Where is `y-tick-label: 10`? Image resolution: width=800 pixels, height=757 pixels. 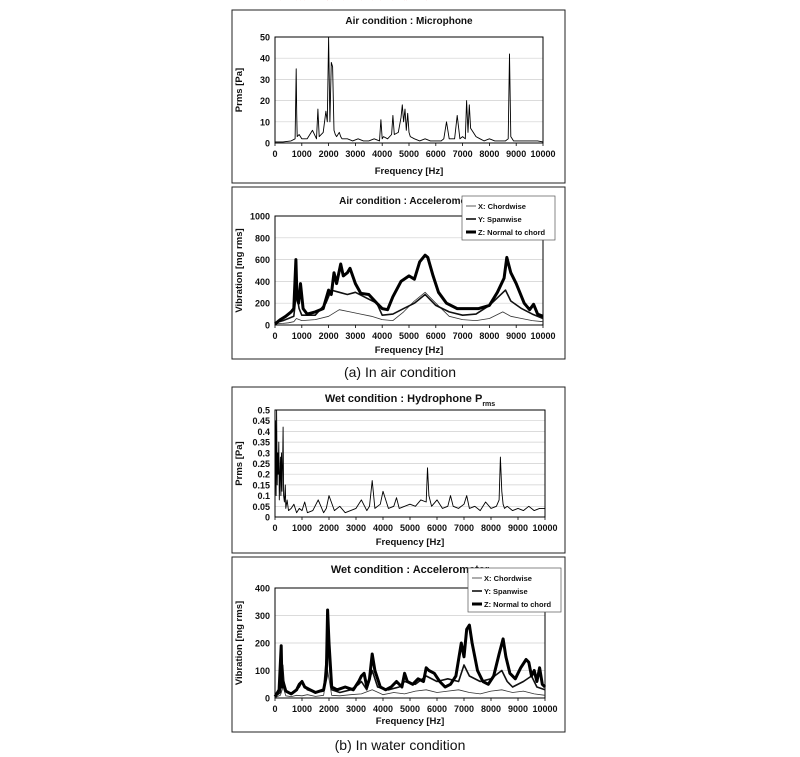 y-tick-label: 10 is located at coordinates (265, 122).